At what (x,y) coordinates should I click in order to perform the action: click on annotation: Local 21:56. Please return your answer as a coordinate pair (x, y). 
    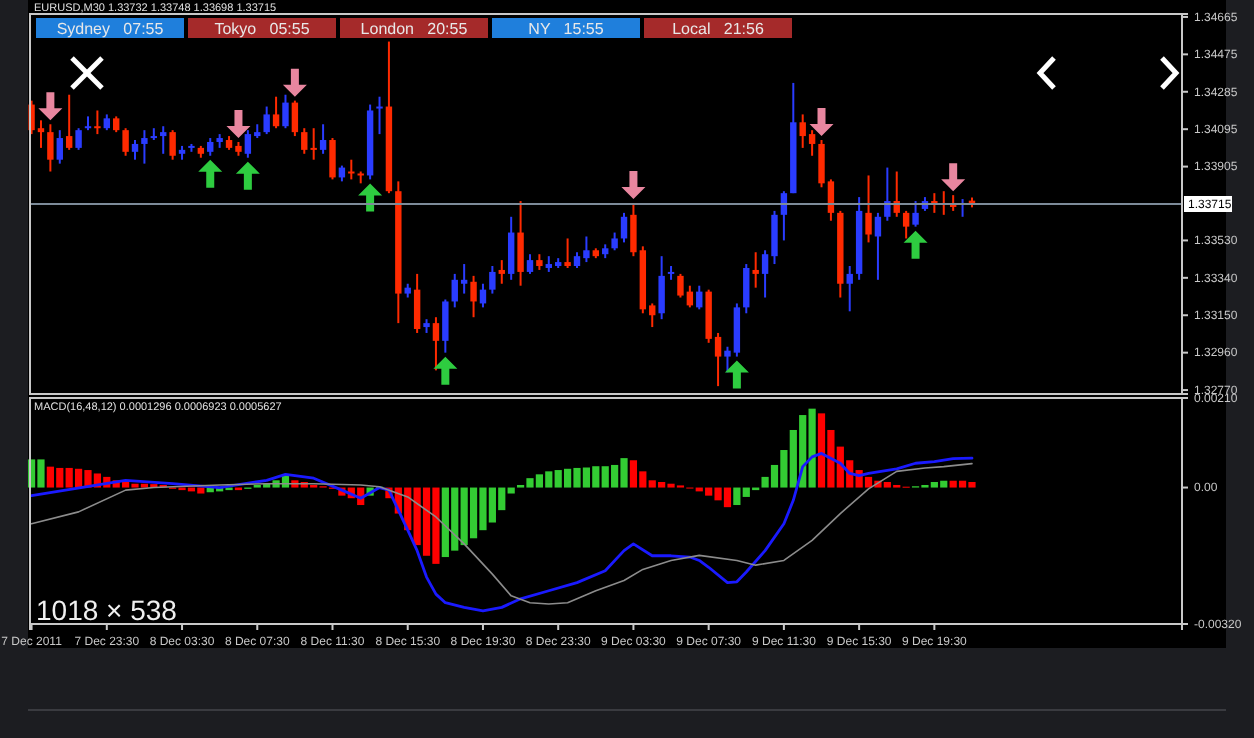
    Looking at the image, I should click on (718, 29).